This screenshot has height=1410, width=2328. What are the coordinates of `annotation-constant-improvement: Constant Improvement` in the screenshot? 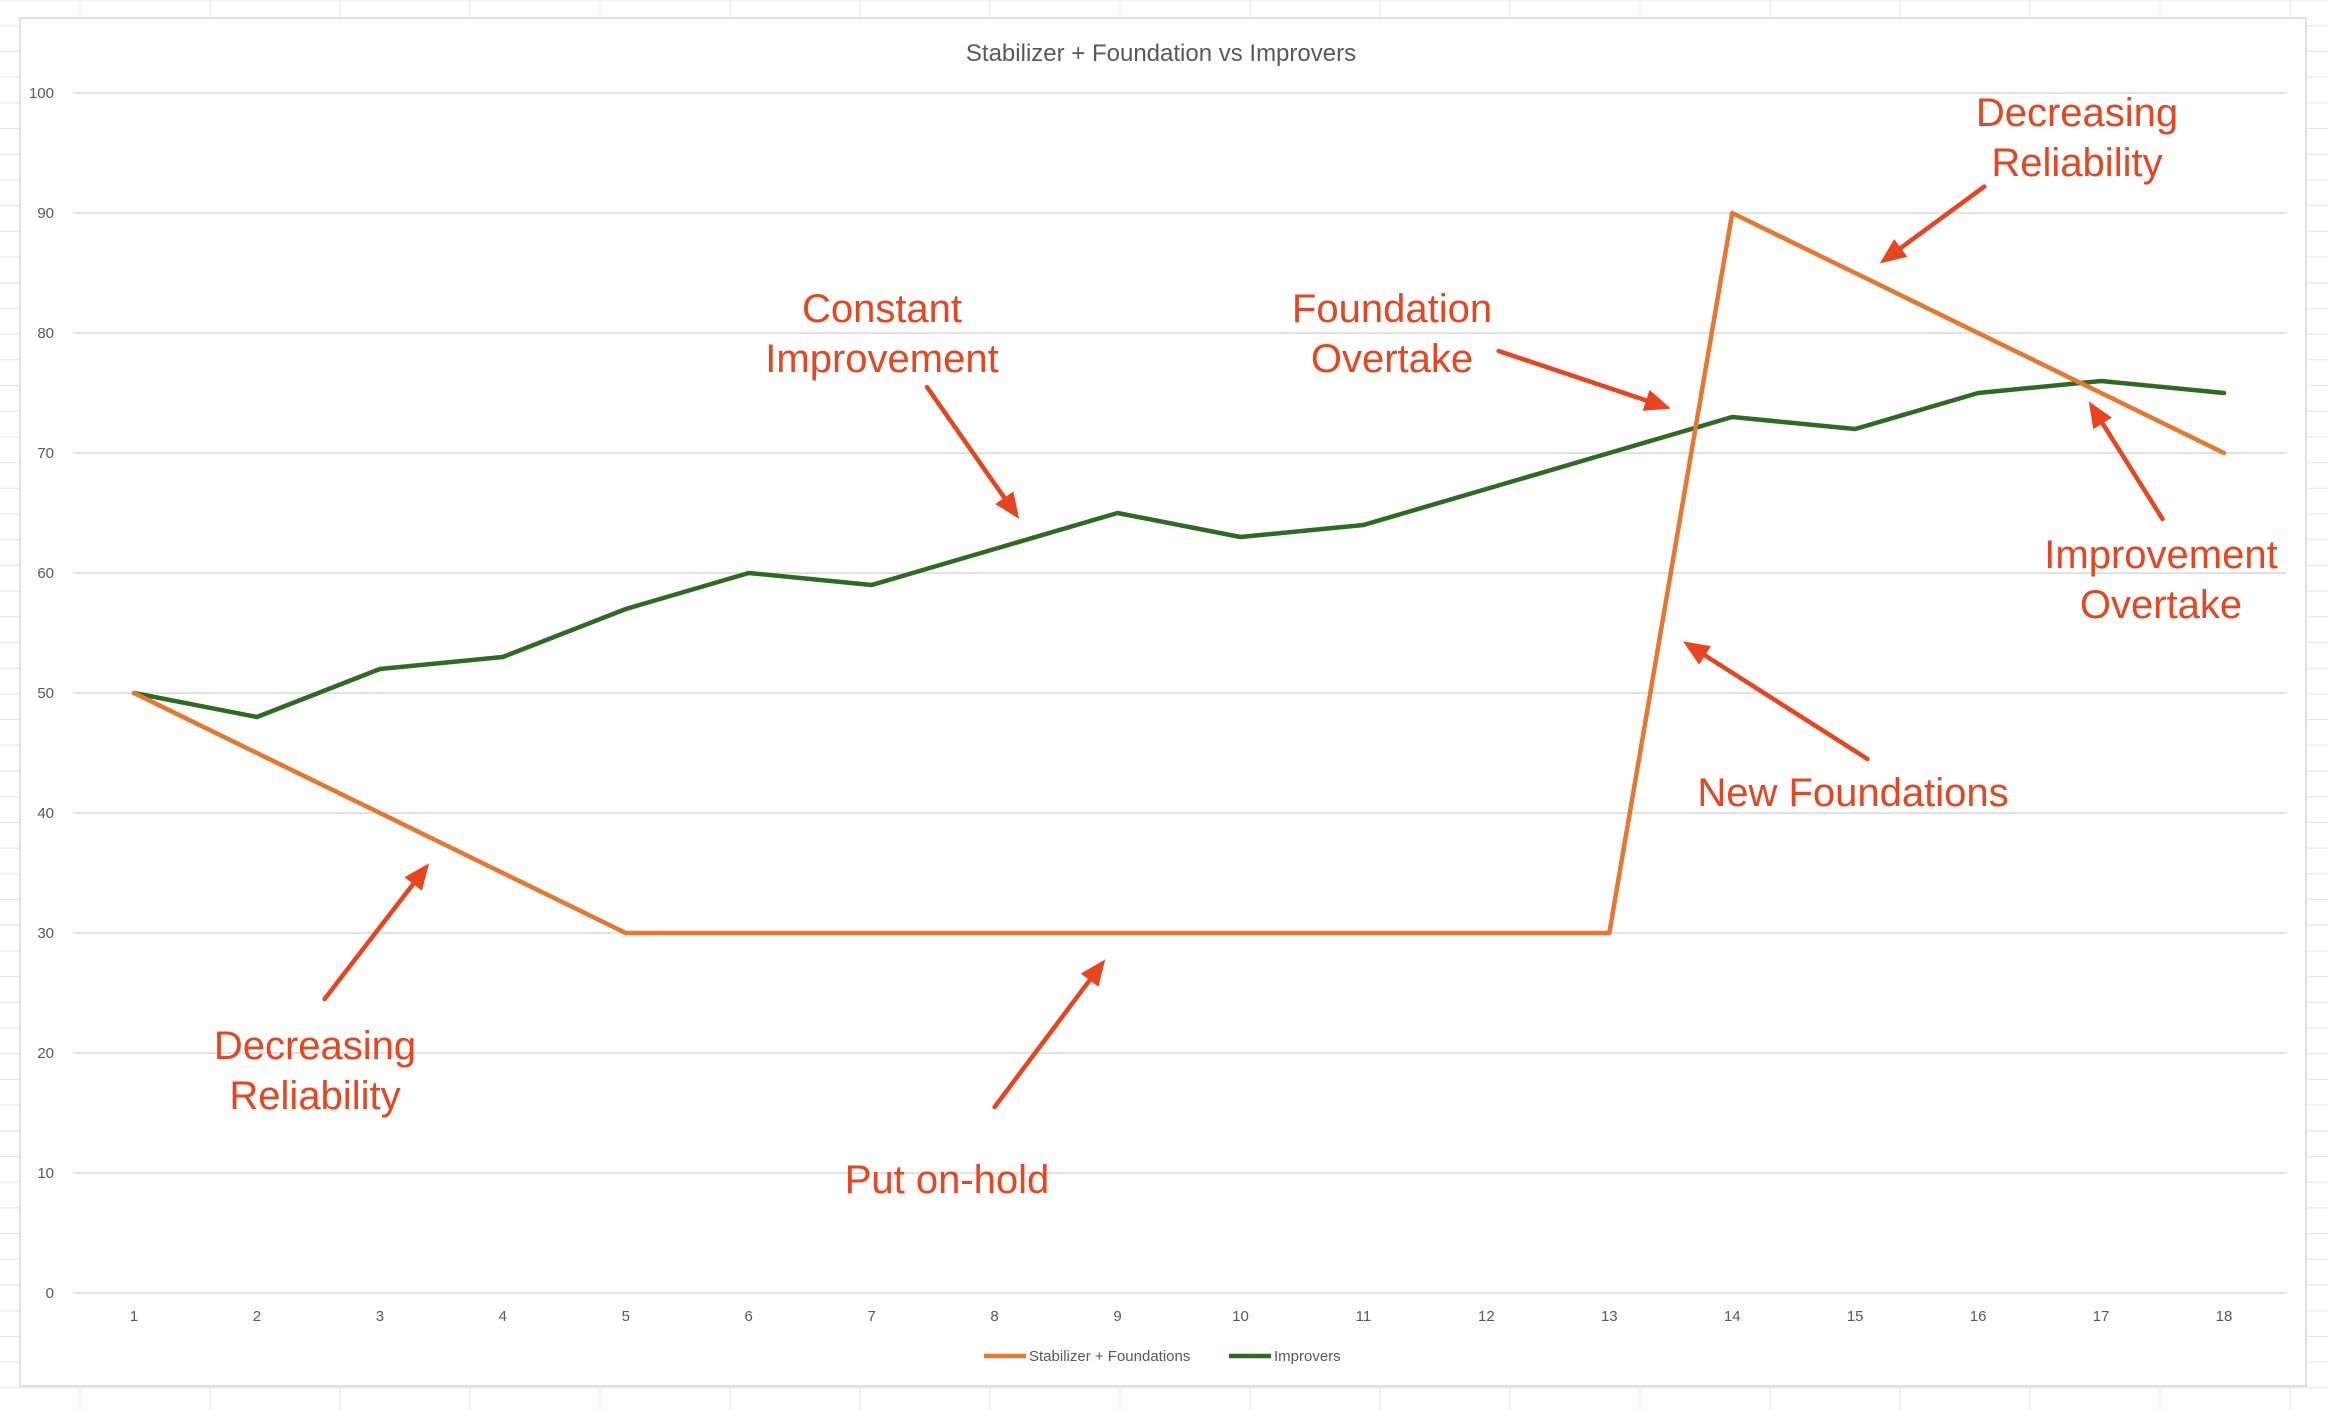 It's located at (892, 403).